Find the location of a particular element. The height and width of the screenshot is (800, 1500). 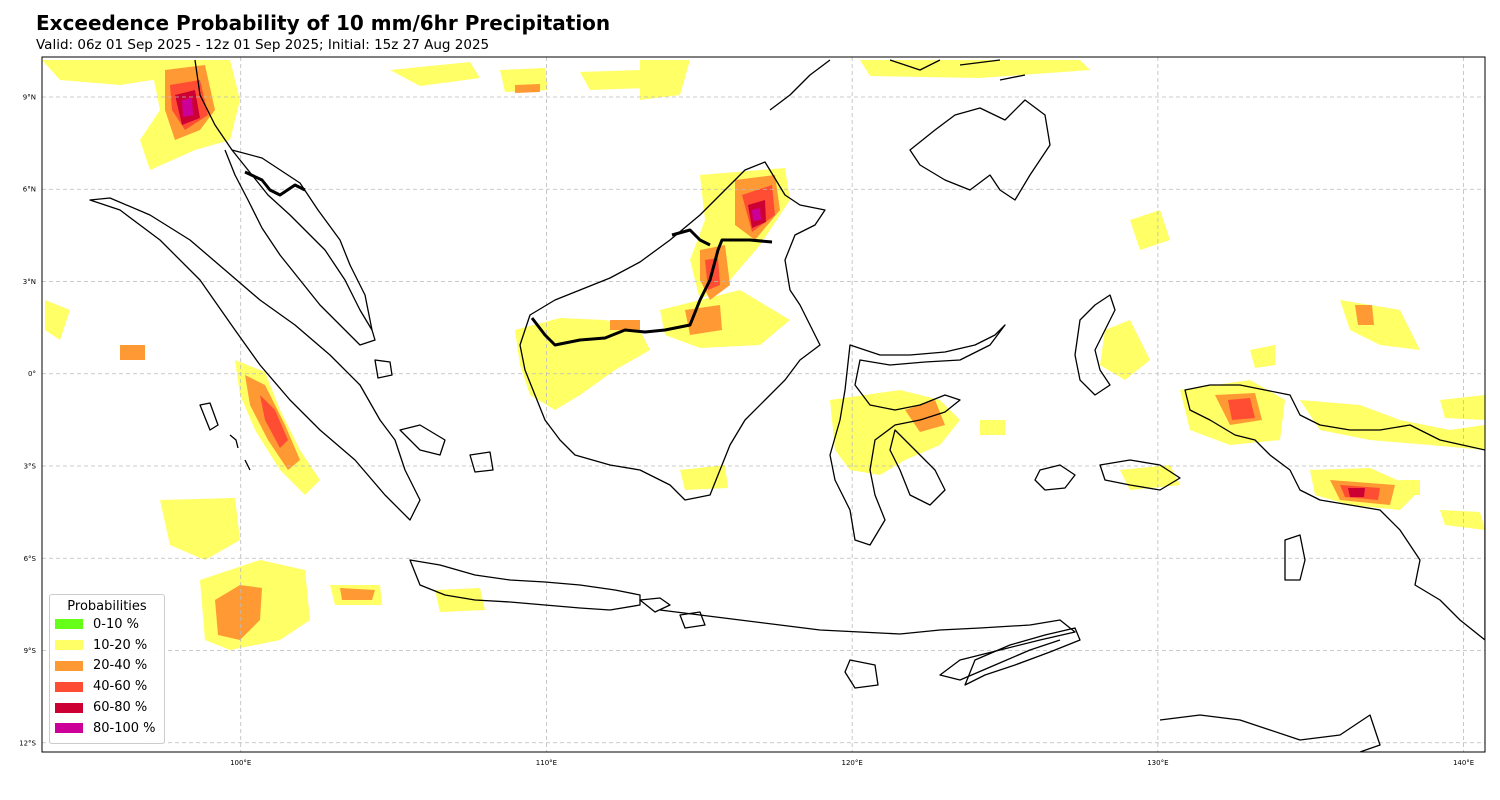

national-borders is located at coordinates (508, 258).